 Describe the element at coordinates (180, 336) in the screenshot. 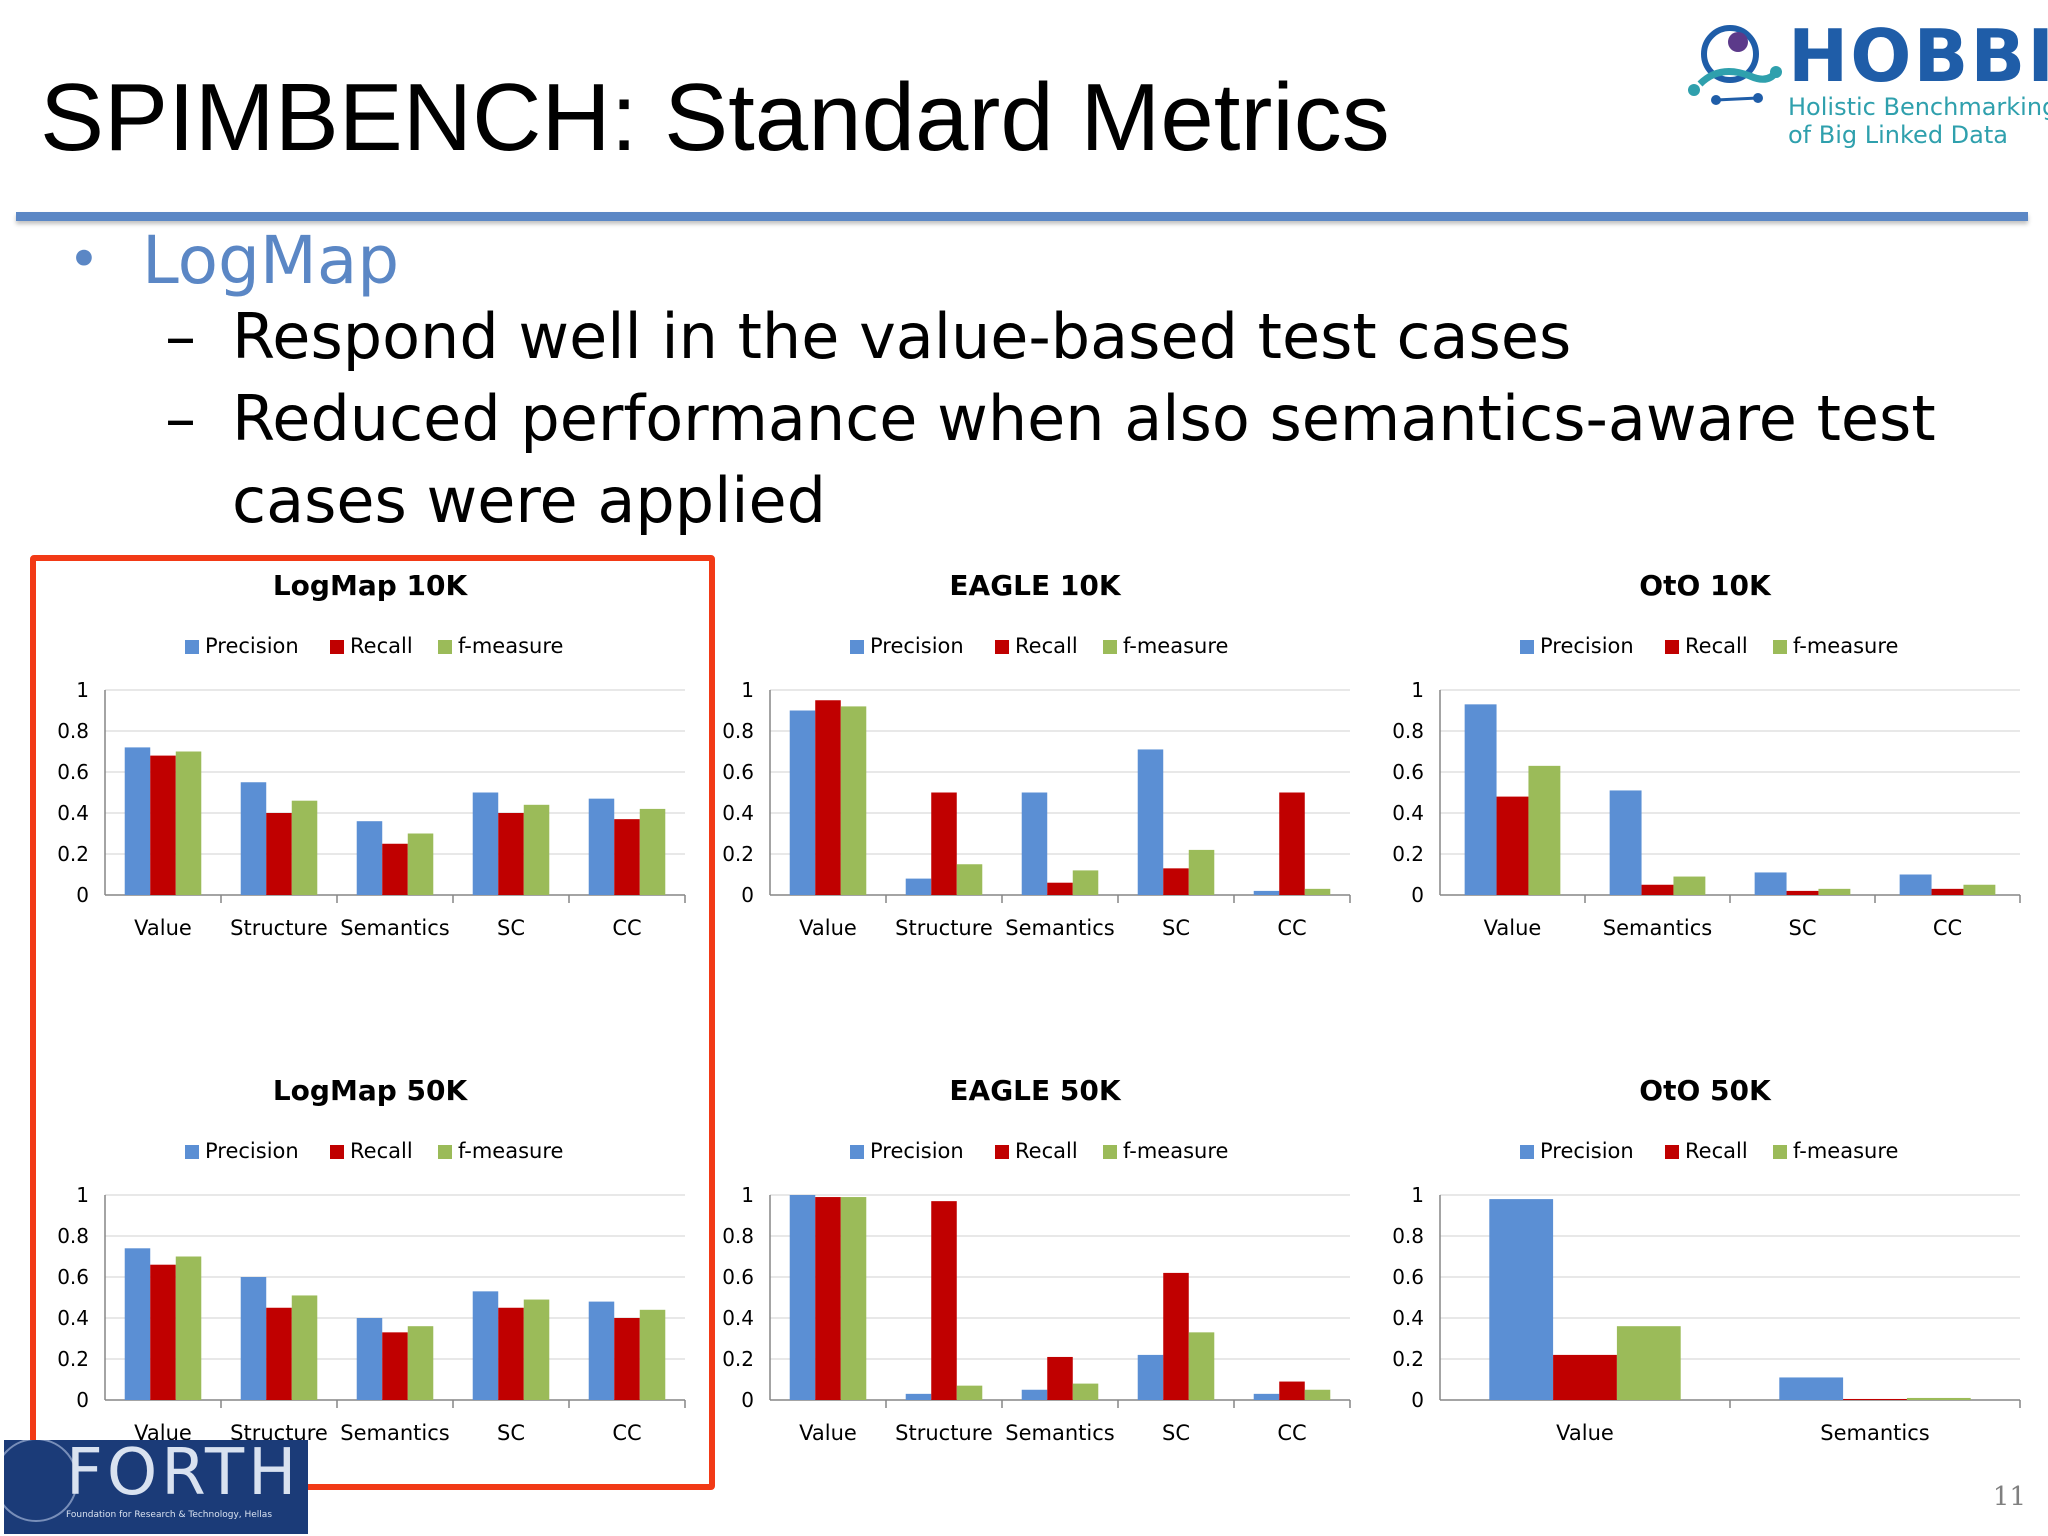

I see `dash-icon: –` at that location.